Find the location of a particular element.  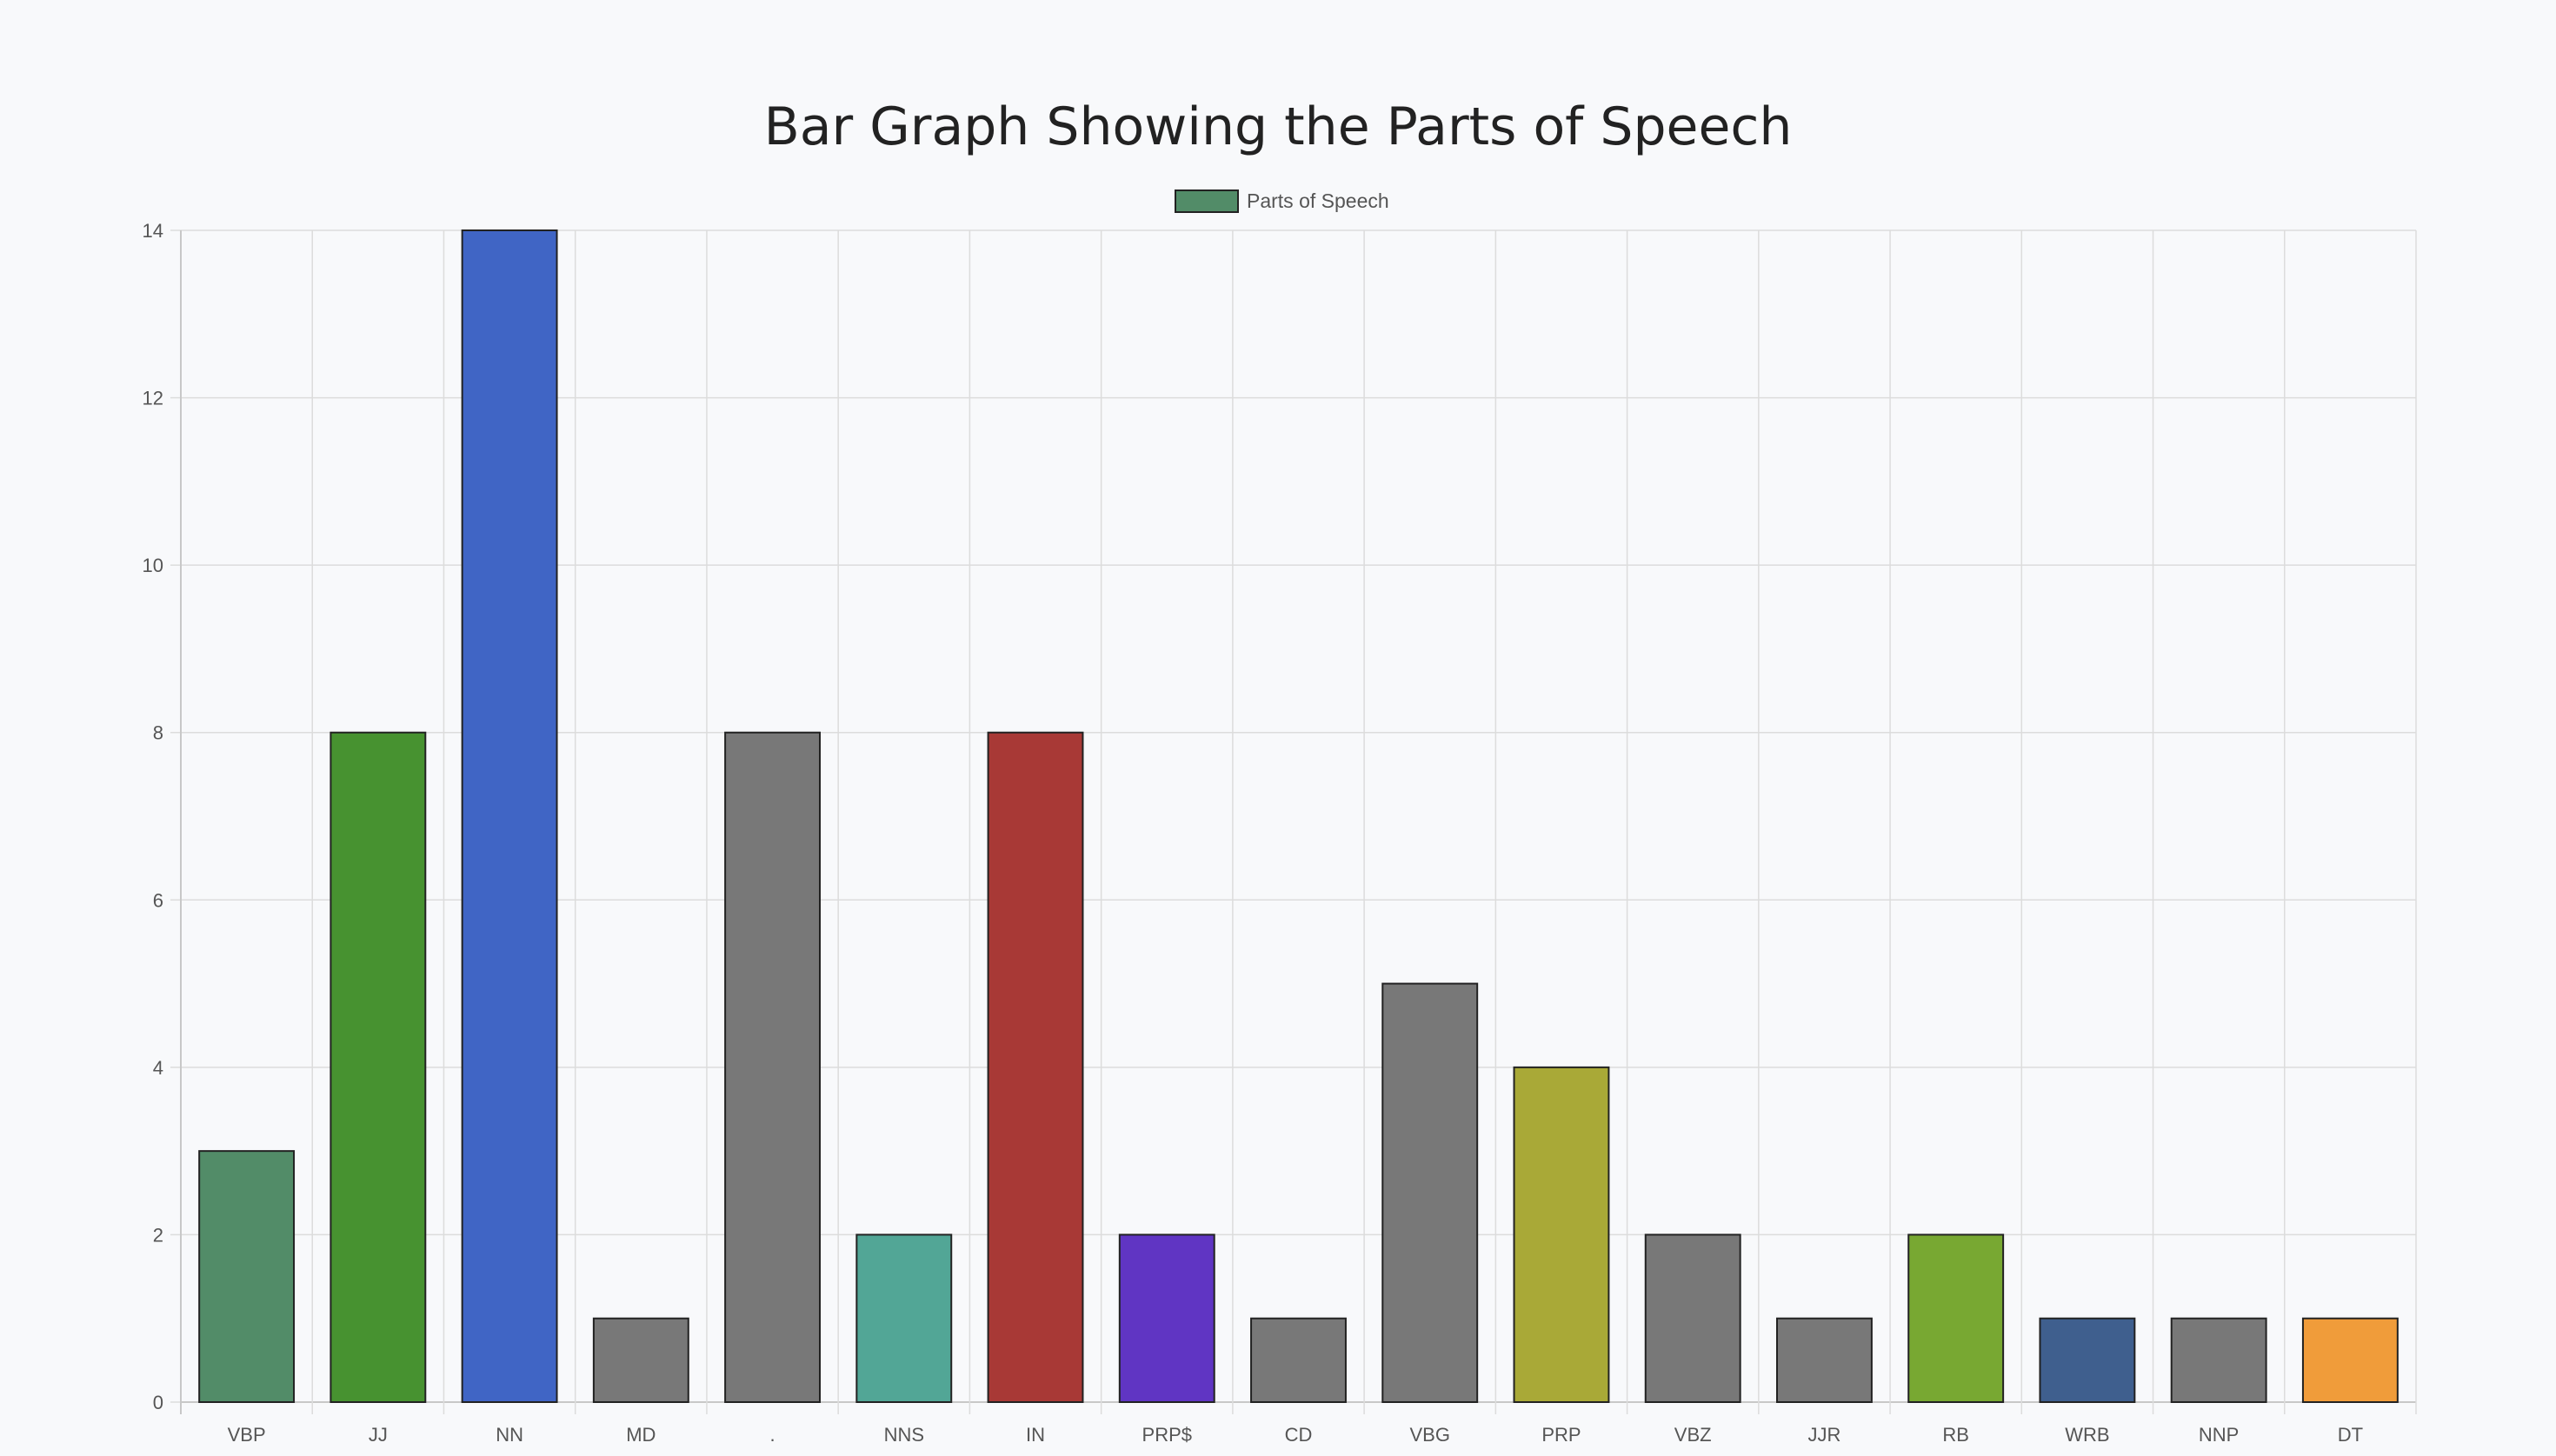

x-tick-label: NNP is located at coordinates (2219, 1435).